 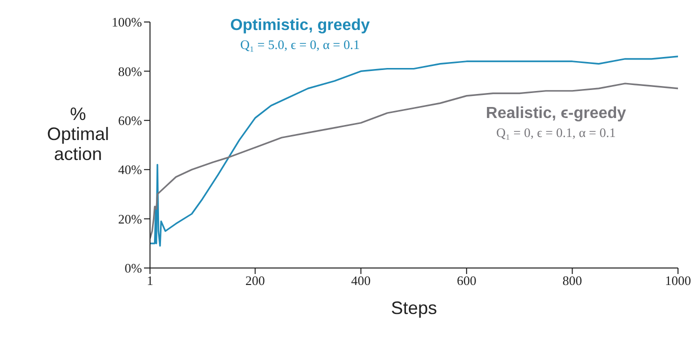 I want to click on x-tick-label: 1000, so click(x=678, y=280).